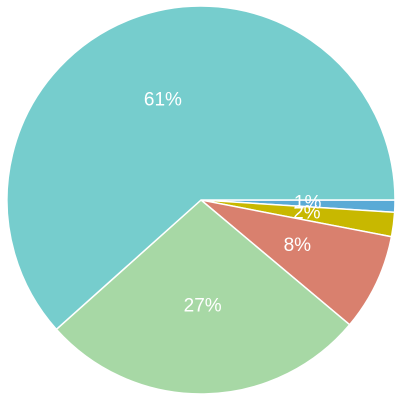 The height and width of the screenshot is (400, 400). I want to click on data-label: 61%, so click(163, 99).